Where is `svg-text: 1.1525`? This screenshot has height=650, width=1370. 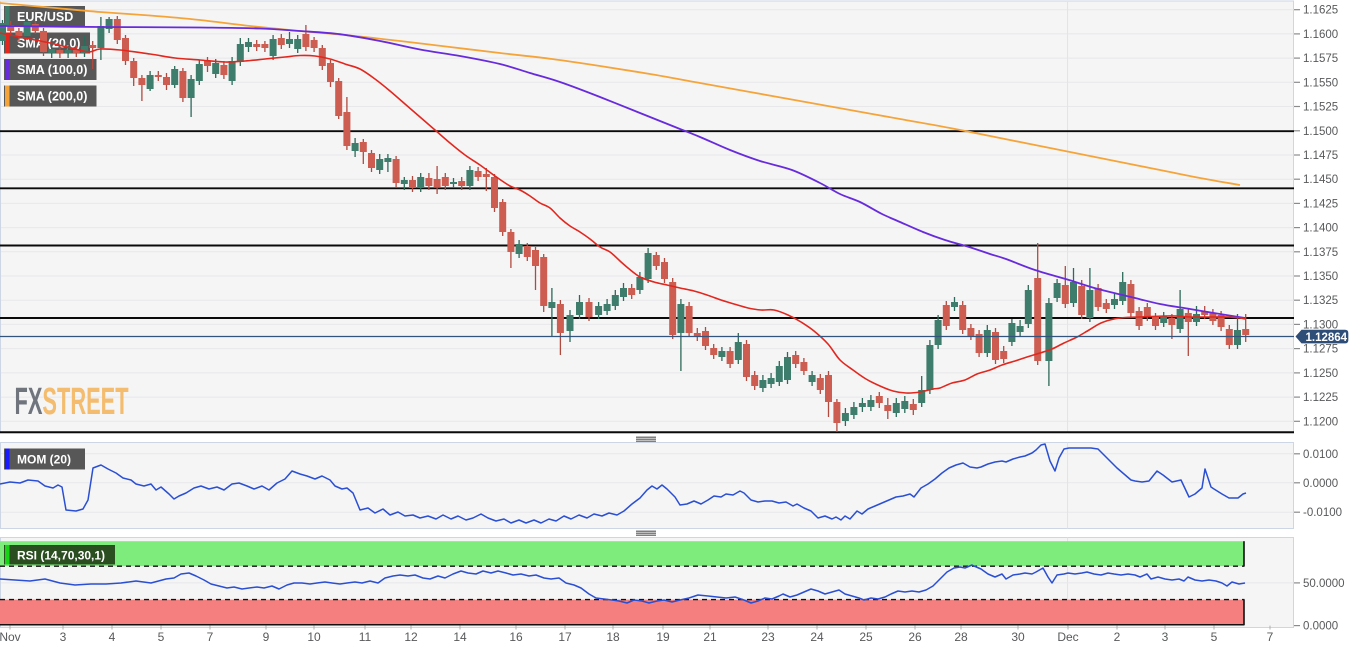 svg-text: 1.1525 is located at coordinates (1320, 108).